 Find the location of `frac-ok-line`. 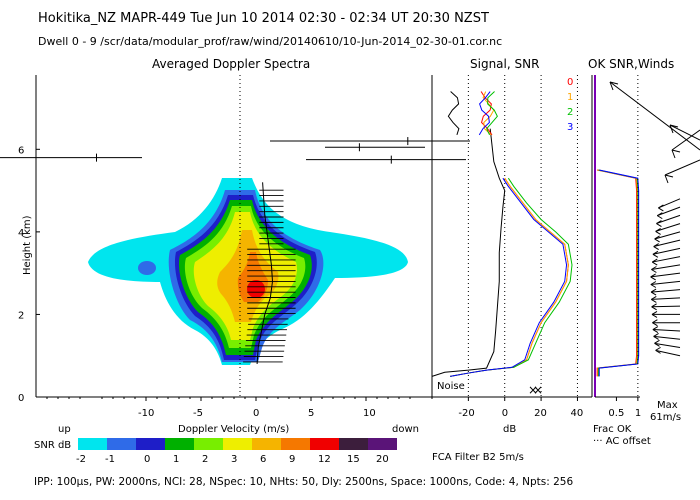

frac-ok-line is located at coordinates (618, 273).